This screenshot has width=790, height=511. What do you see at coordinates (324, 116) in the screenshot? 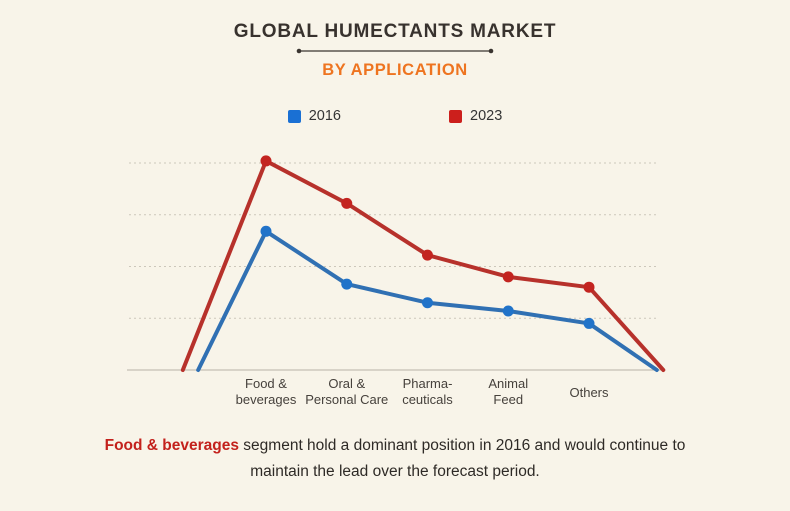
I see `legend-label-2016: 2016` at bounding box center [324, 116].